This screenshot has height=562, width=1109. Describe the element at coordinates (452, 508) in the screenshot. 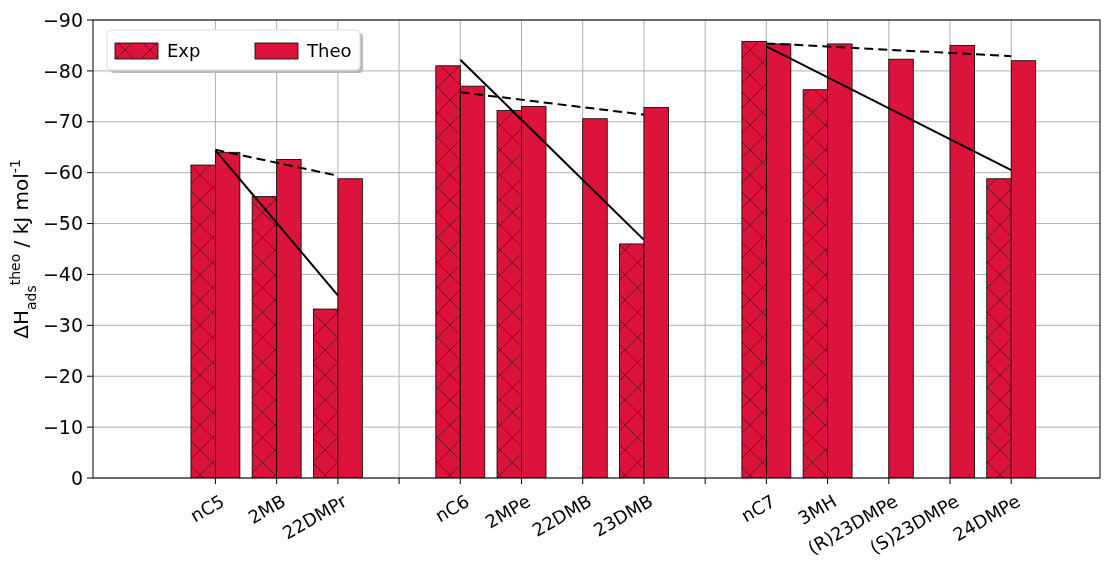

I see `x-tick-label: nC6` at that location.